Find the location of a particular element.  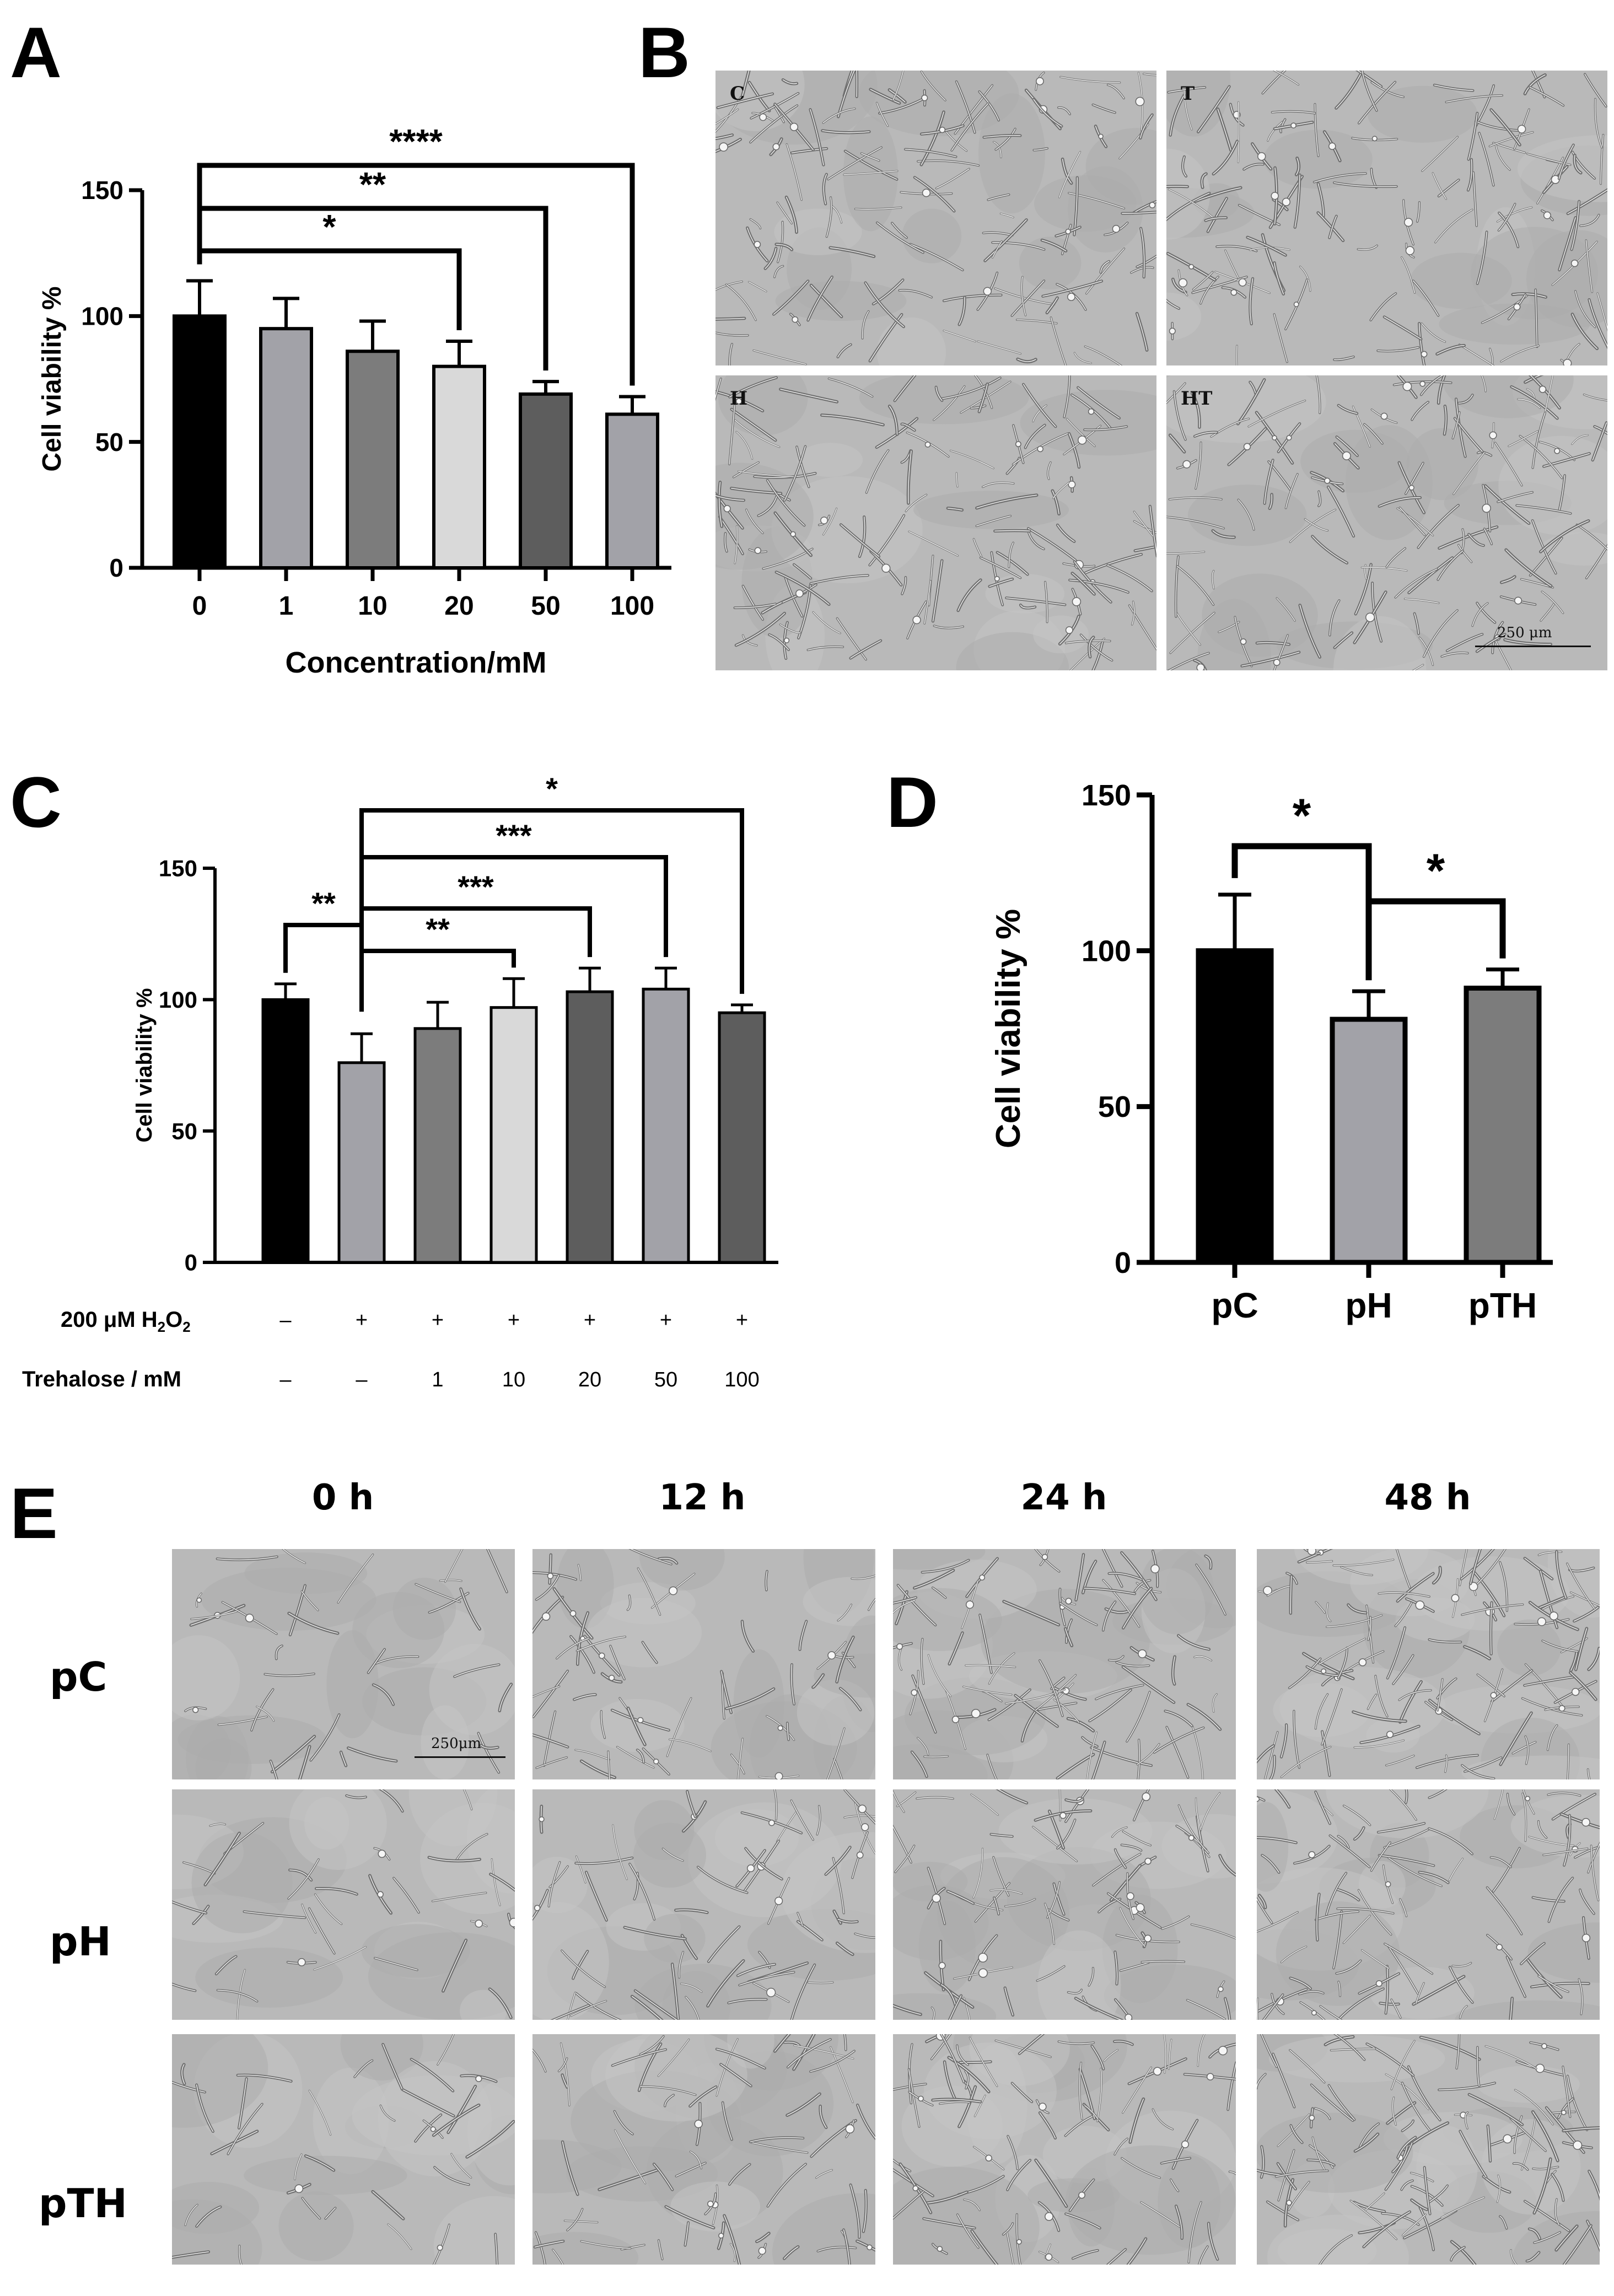

significance-label: *** is located at coordinates (514, 835).